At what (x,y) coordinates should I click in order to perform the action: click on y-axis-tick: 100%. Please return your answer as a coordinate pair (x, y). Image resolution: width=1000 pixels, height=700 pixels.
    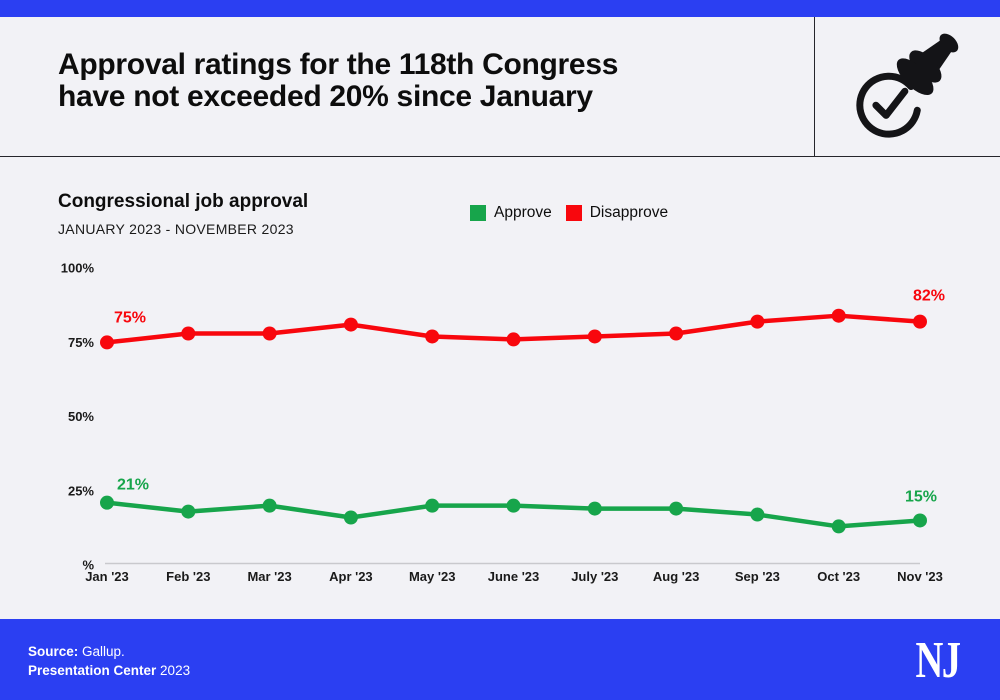
    Looking at the image, I should click on (78, 268).